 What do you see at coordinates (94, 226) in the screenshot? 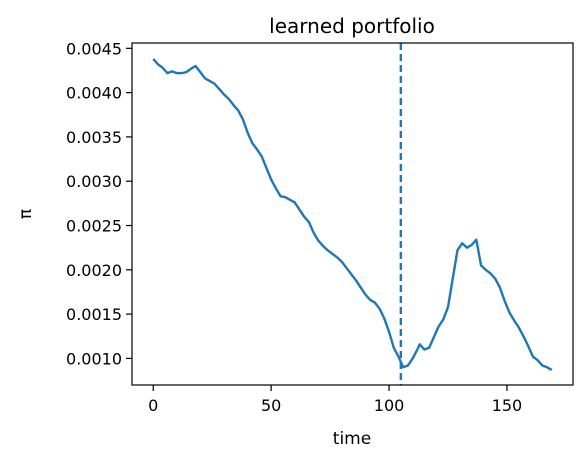
I see `y-tick-label: 0.0025` at bounding box center [94, 226].